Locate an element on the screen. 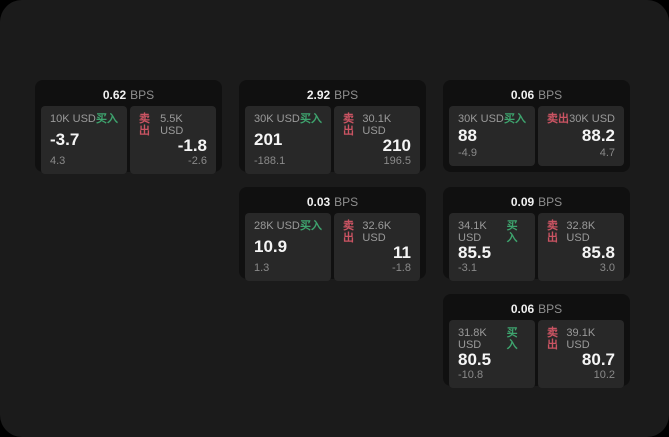 This screenshot has width=669, height=437. buy-amount: 10K USD is located at coordinates (73, 119).